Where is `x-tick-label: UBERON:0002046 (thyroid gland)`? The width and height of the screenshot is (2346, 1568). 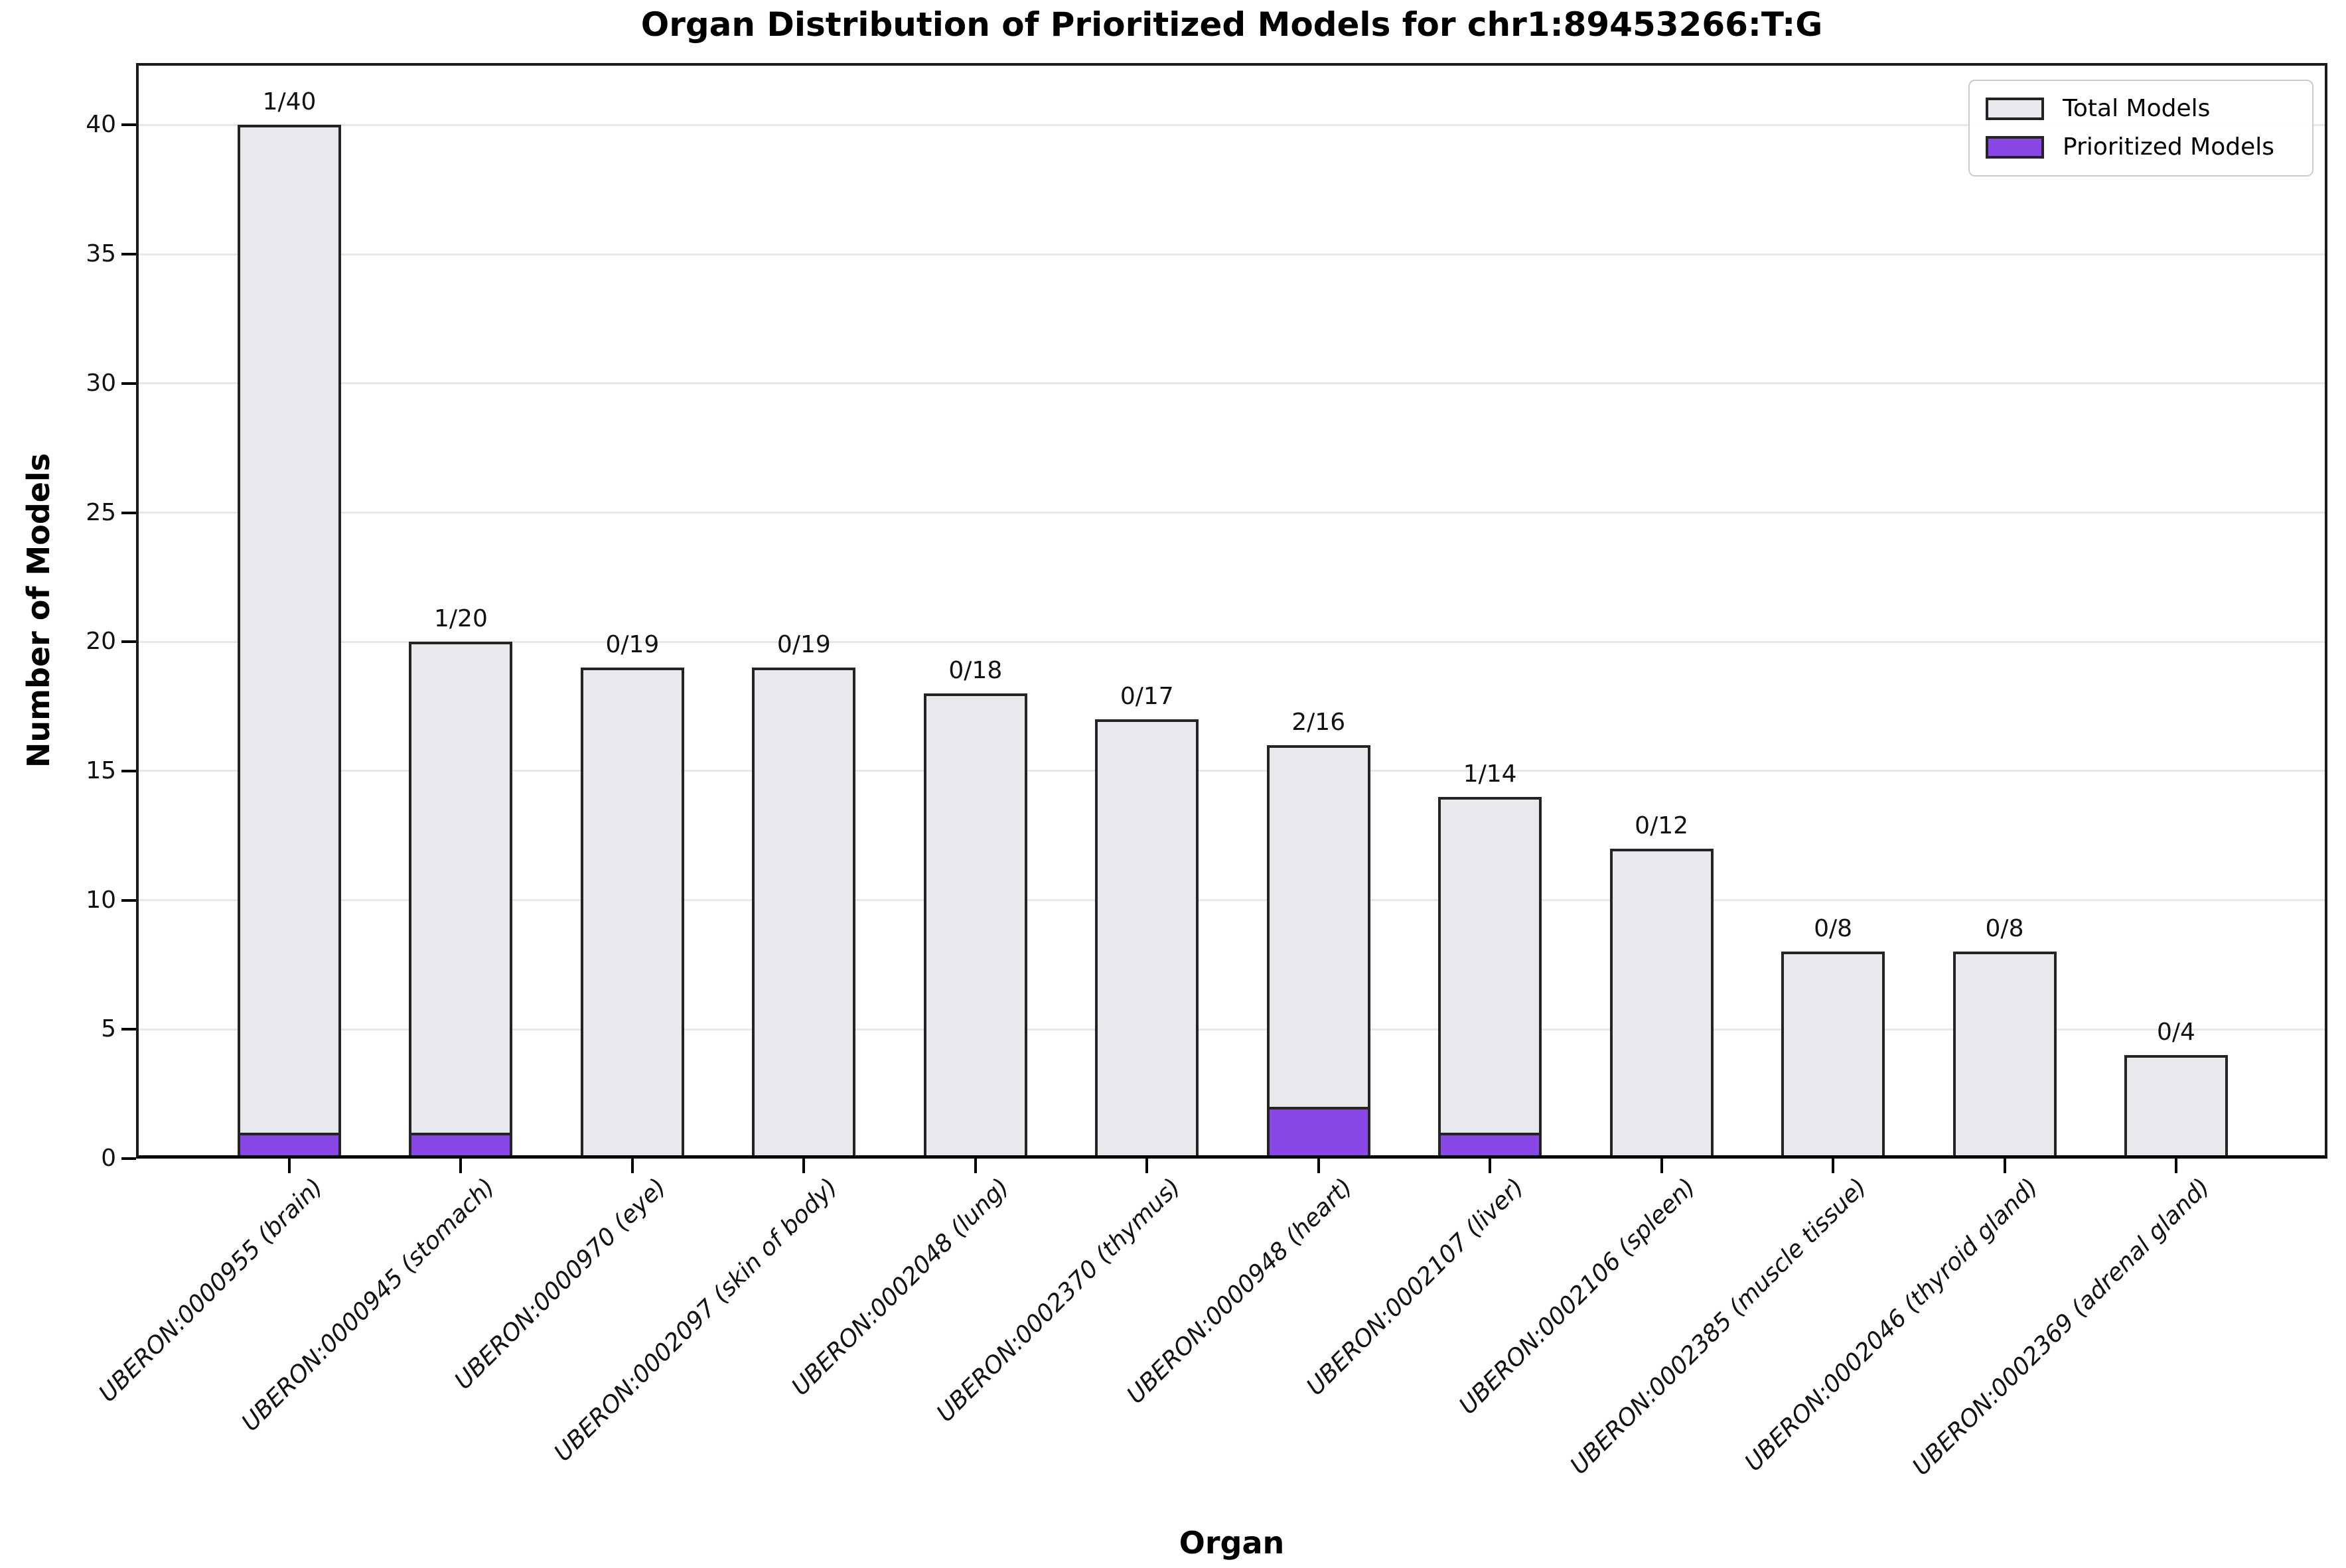
x-tick-label: UBERON:0002046 (thyroid gland) is located at coordinates (1891, 1325).